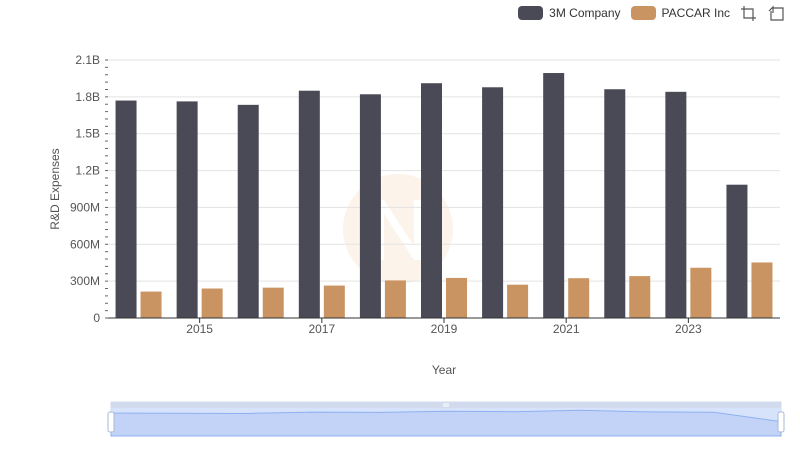  What do you see at coordinates (370, 206) in the screenshot?
I see `bar-3m-company-2018` at bounding box center [370, 206].